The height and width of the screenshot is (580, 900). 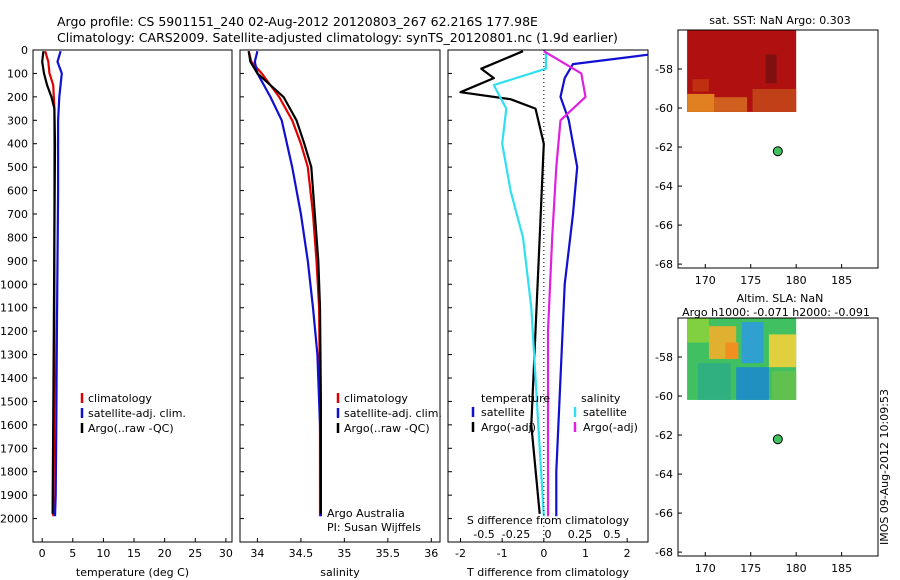 I want to click on sla-ytick-label: -58, so click(x=664, y=357).